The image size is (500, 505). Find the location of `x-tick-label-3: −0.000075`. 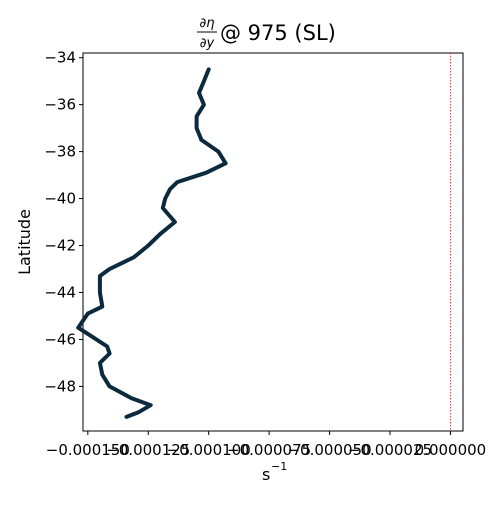

x-tick-label-3: −0.000075 is located at coordinates (269, 450).